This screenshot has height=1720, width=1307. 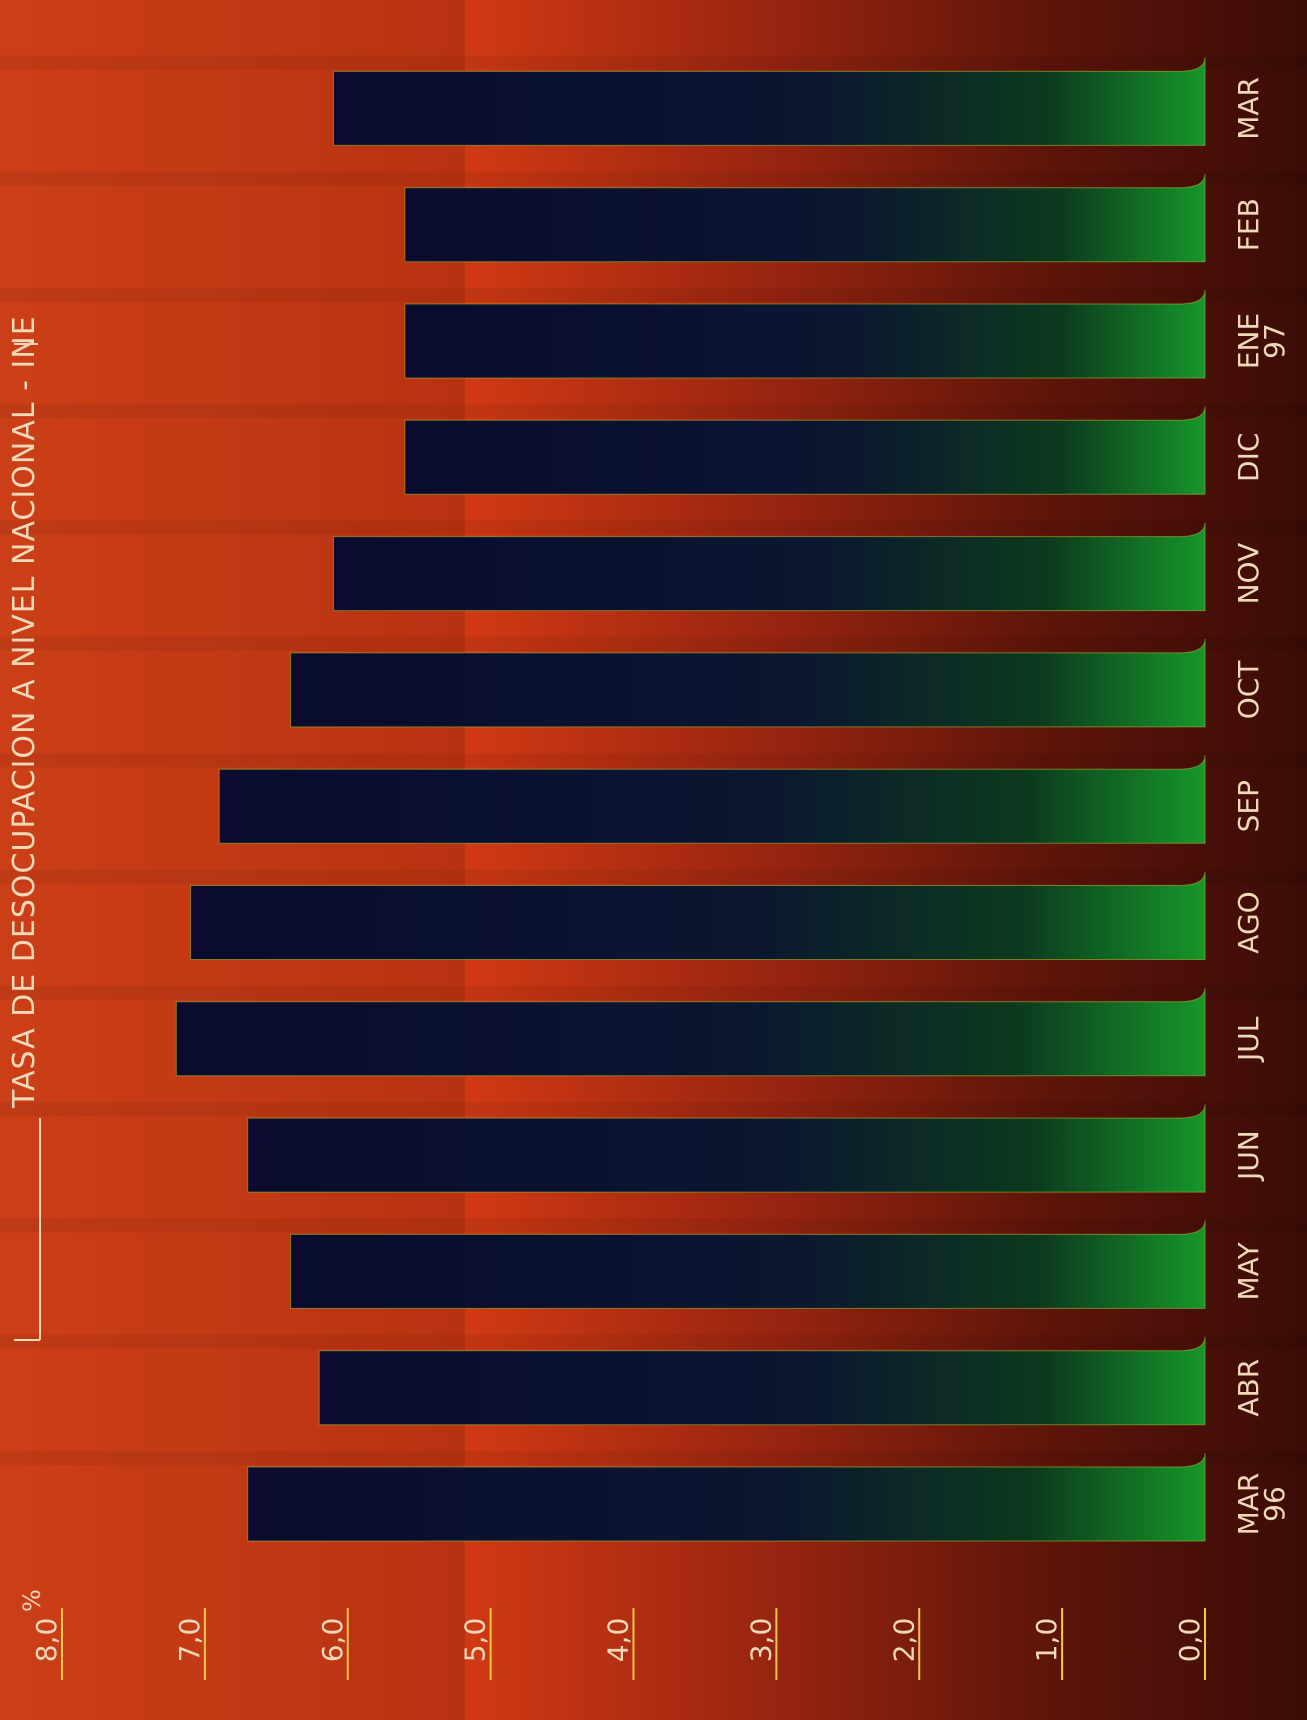 I want to click on tick-label: 3,0, so click(x=760, y=1640).